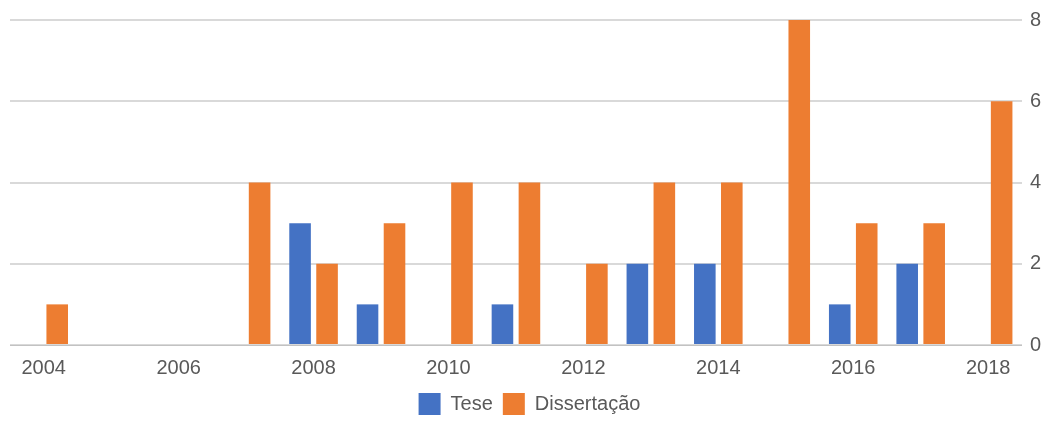  What do you see at coordinates (988, 366) in the screenshot?
I see `x-tick-label: 2018` at bounding box center [988, 366].